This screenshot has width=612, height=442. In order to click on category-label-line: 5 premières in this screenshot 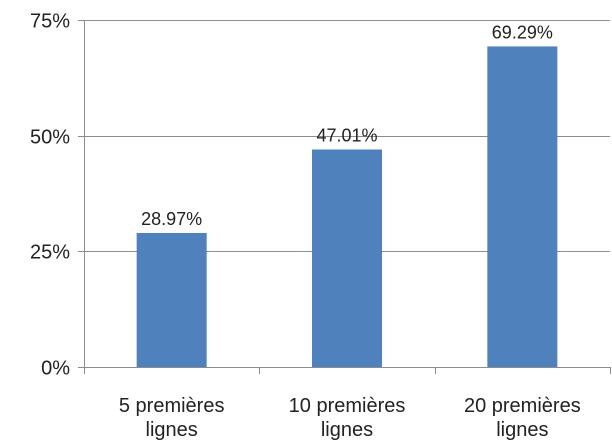, I will do `click(172, 406)`.